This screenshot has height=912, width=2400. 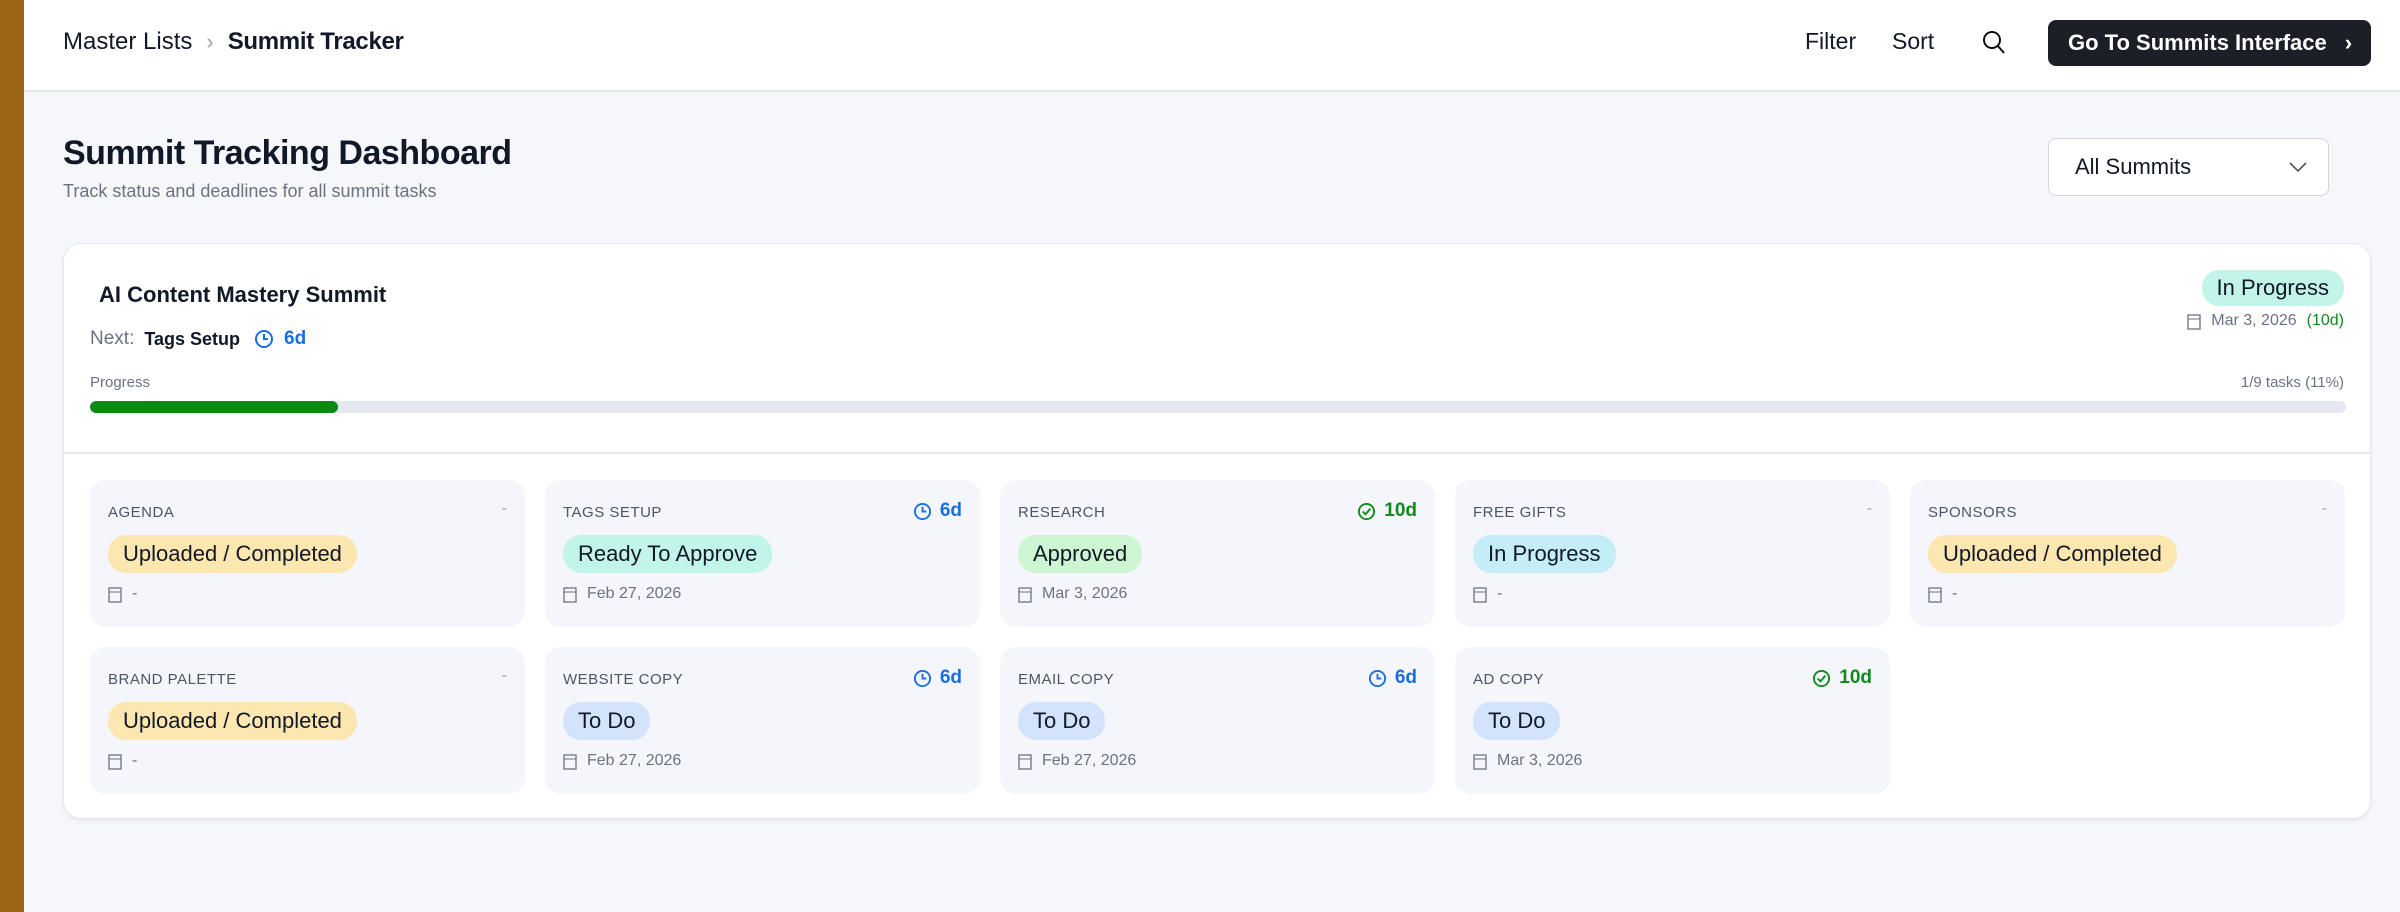 What do you see at coordinates (1217, 553) in the screenshot?
I see `task-tile: RESEARCH 10d Approved Mar 3, 2026` at bounding box center [1217, 553].